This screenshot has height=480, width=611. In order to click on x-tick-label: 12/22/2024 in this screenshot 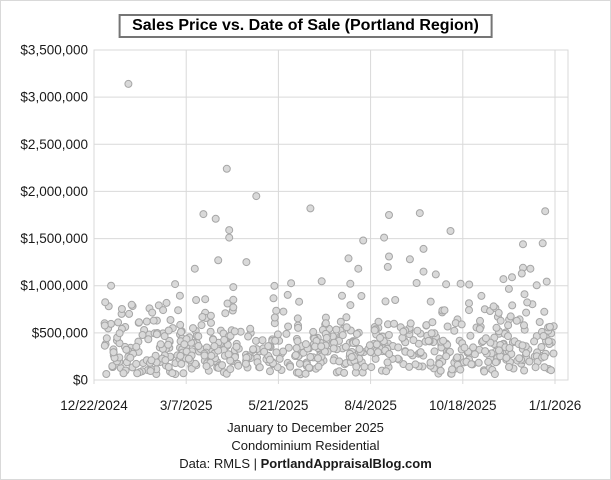, I will do `click(94, 405)`.